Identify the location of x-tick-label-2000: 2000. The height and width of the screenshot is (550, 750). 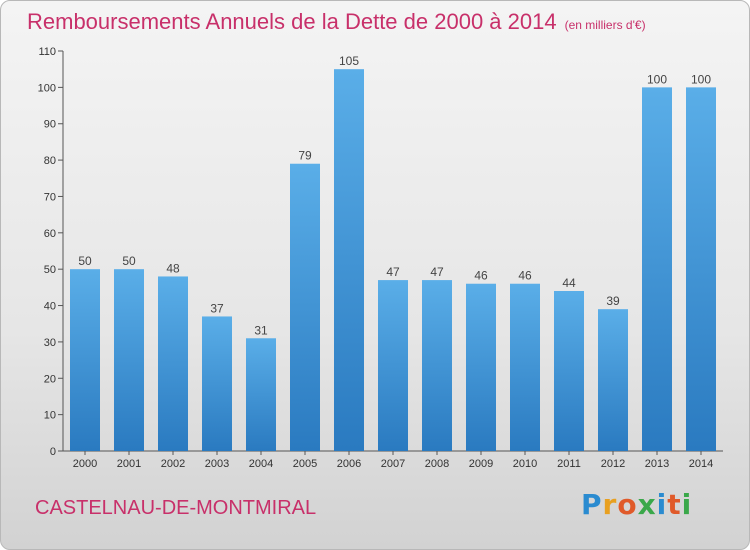
(85, 464).